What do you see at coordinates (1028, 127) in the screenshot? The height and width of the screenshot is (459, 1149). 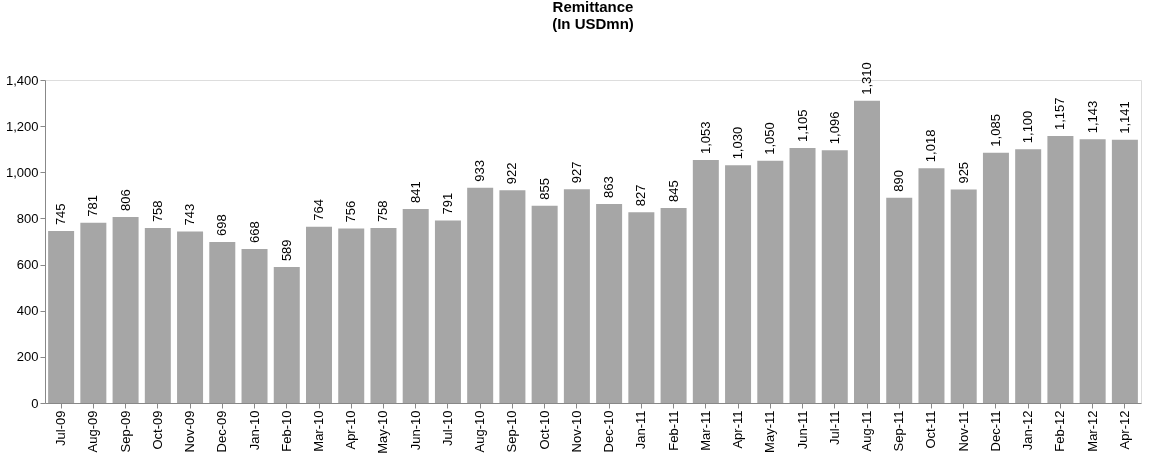 I see `data-label: 1,100` at bounding box center [1028, 127].